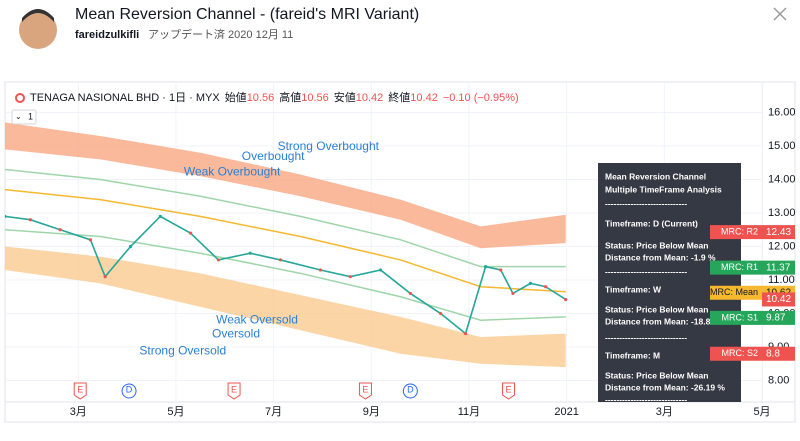 This screenshot has height=441, width=800. Describe the element at coordinates (38, 30) in the screenshot. I see `avatar` at that location.